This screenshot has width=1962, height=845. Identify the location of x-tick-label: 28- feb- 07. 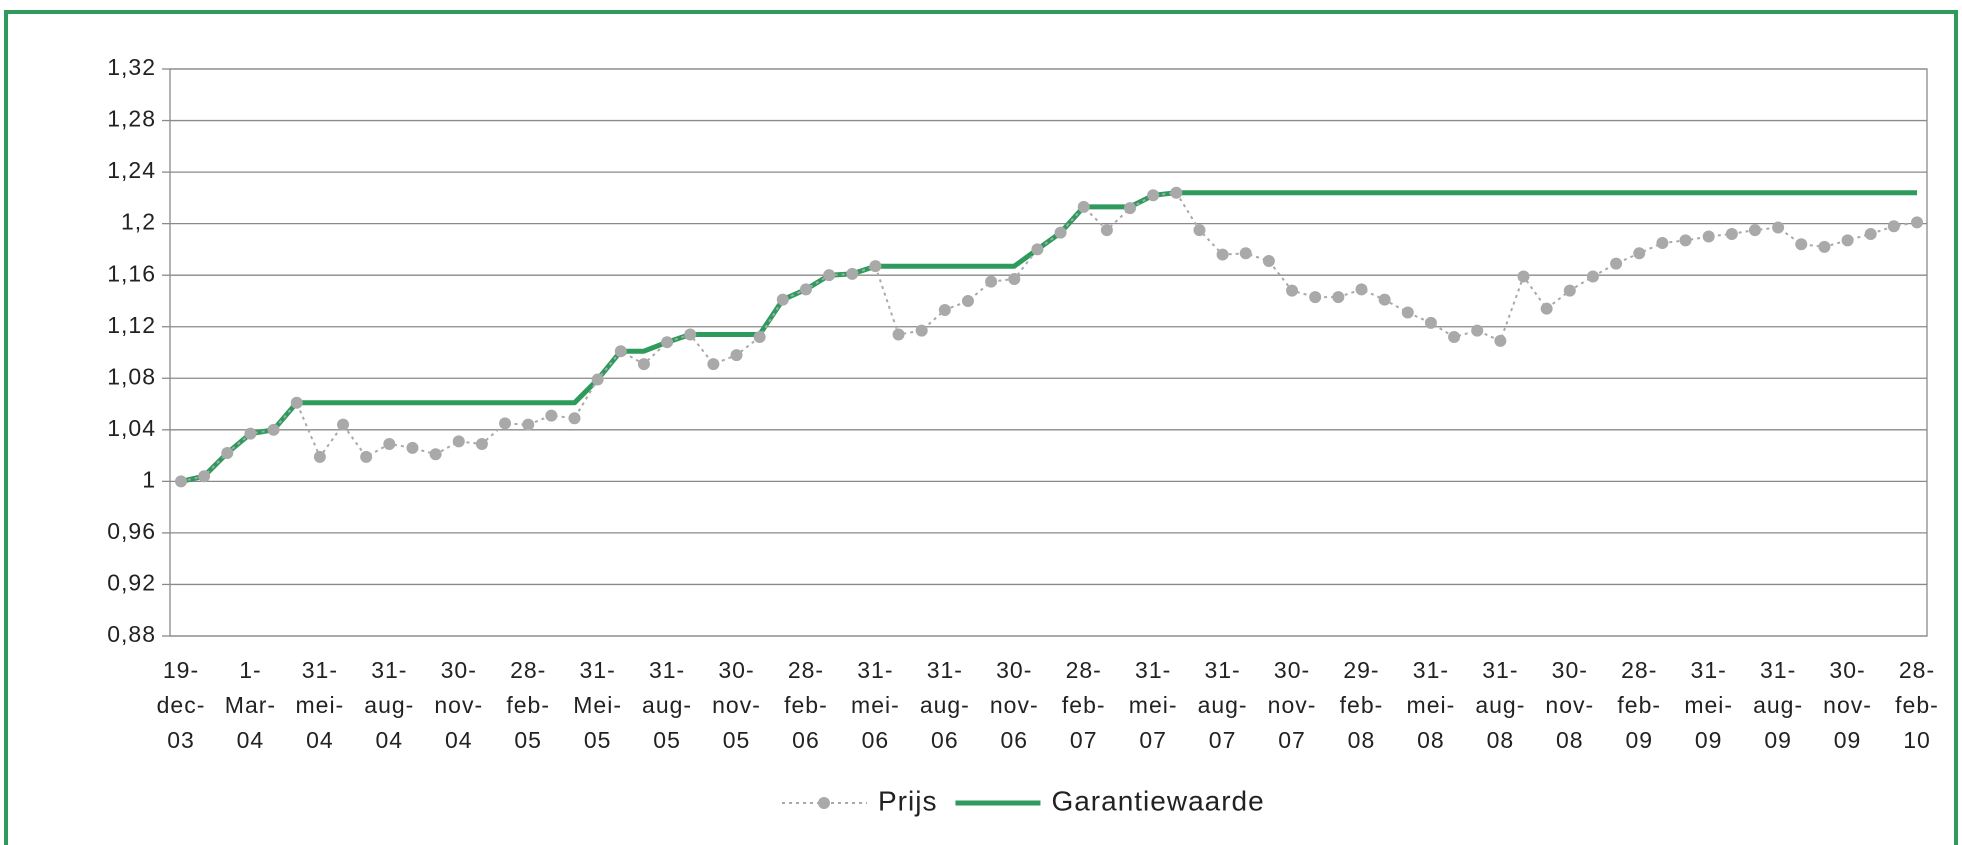
(1084, 705).